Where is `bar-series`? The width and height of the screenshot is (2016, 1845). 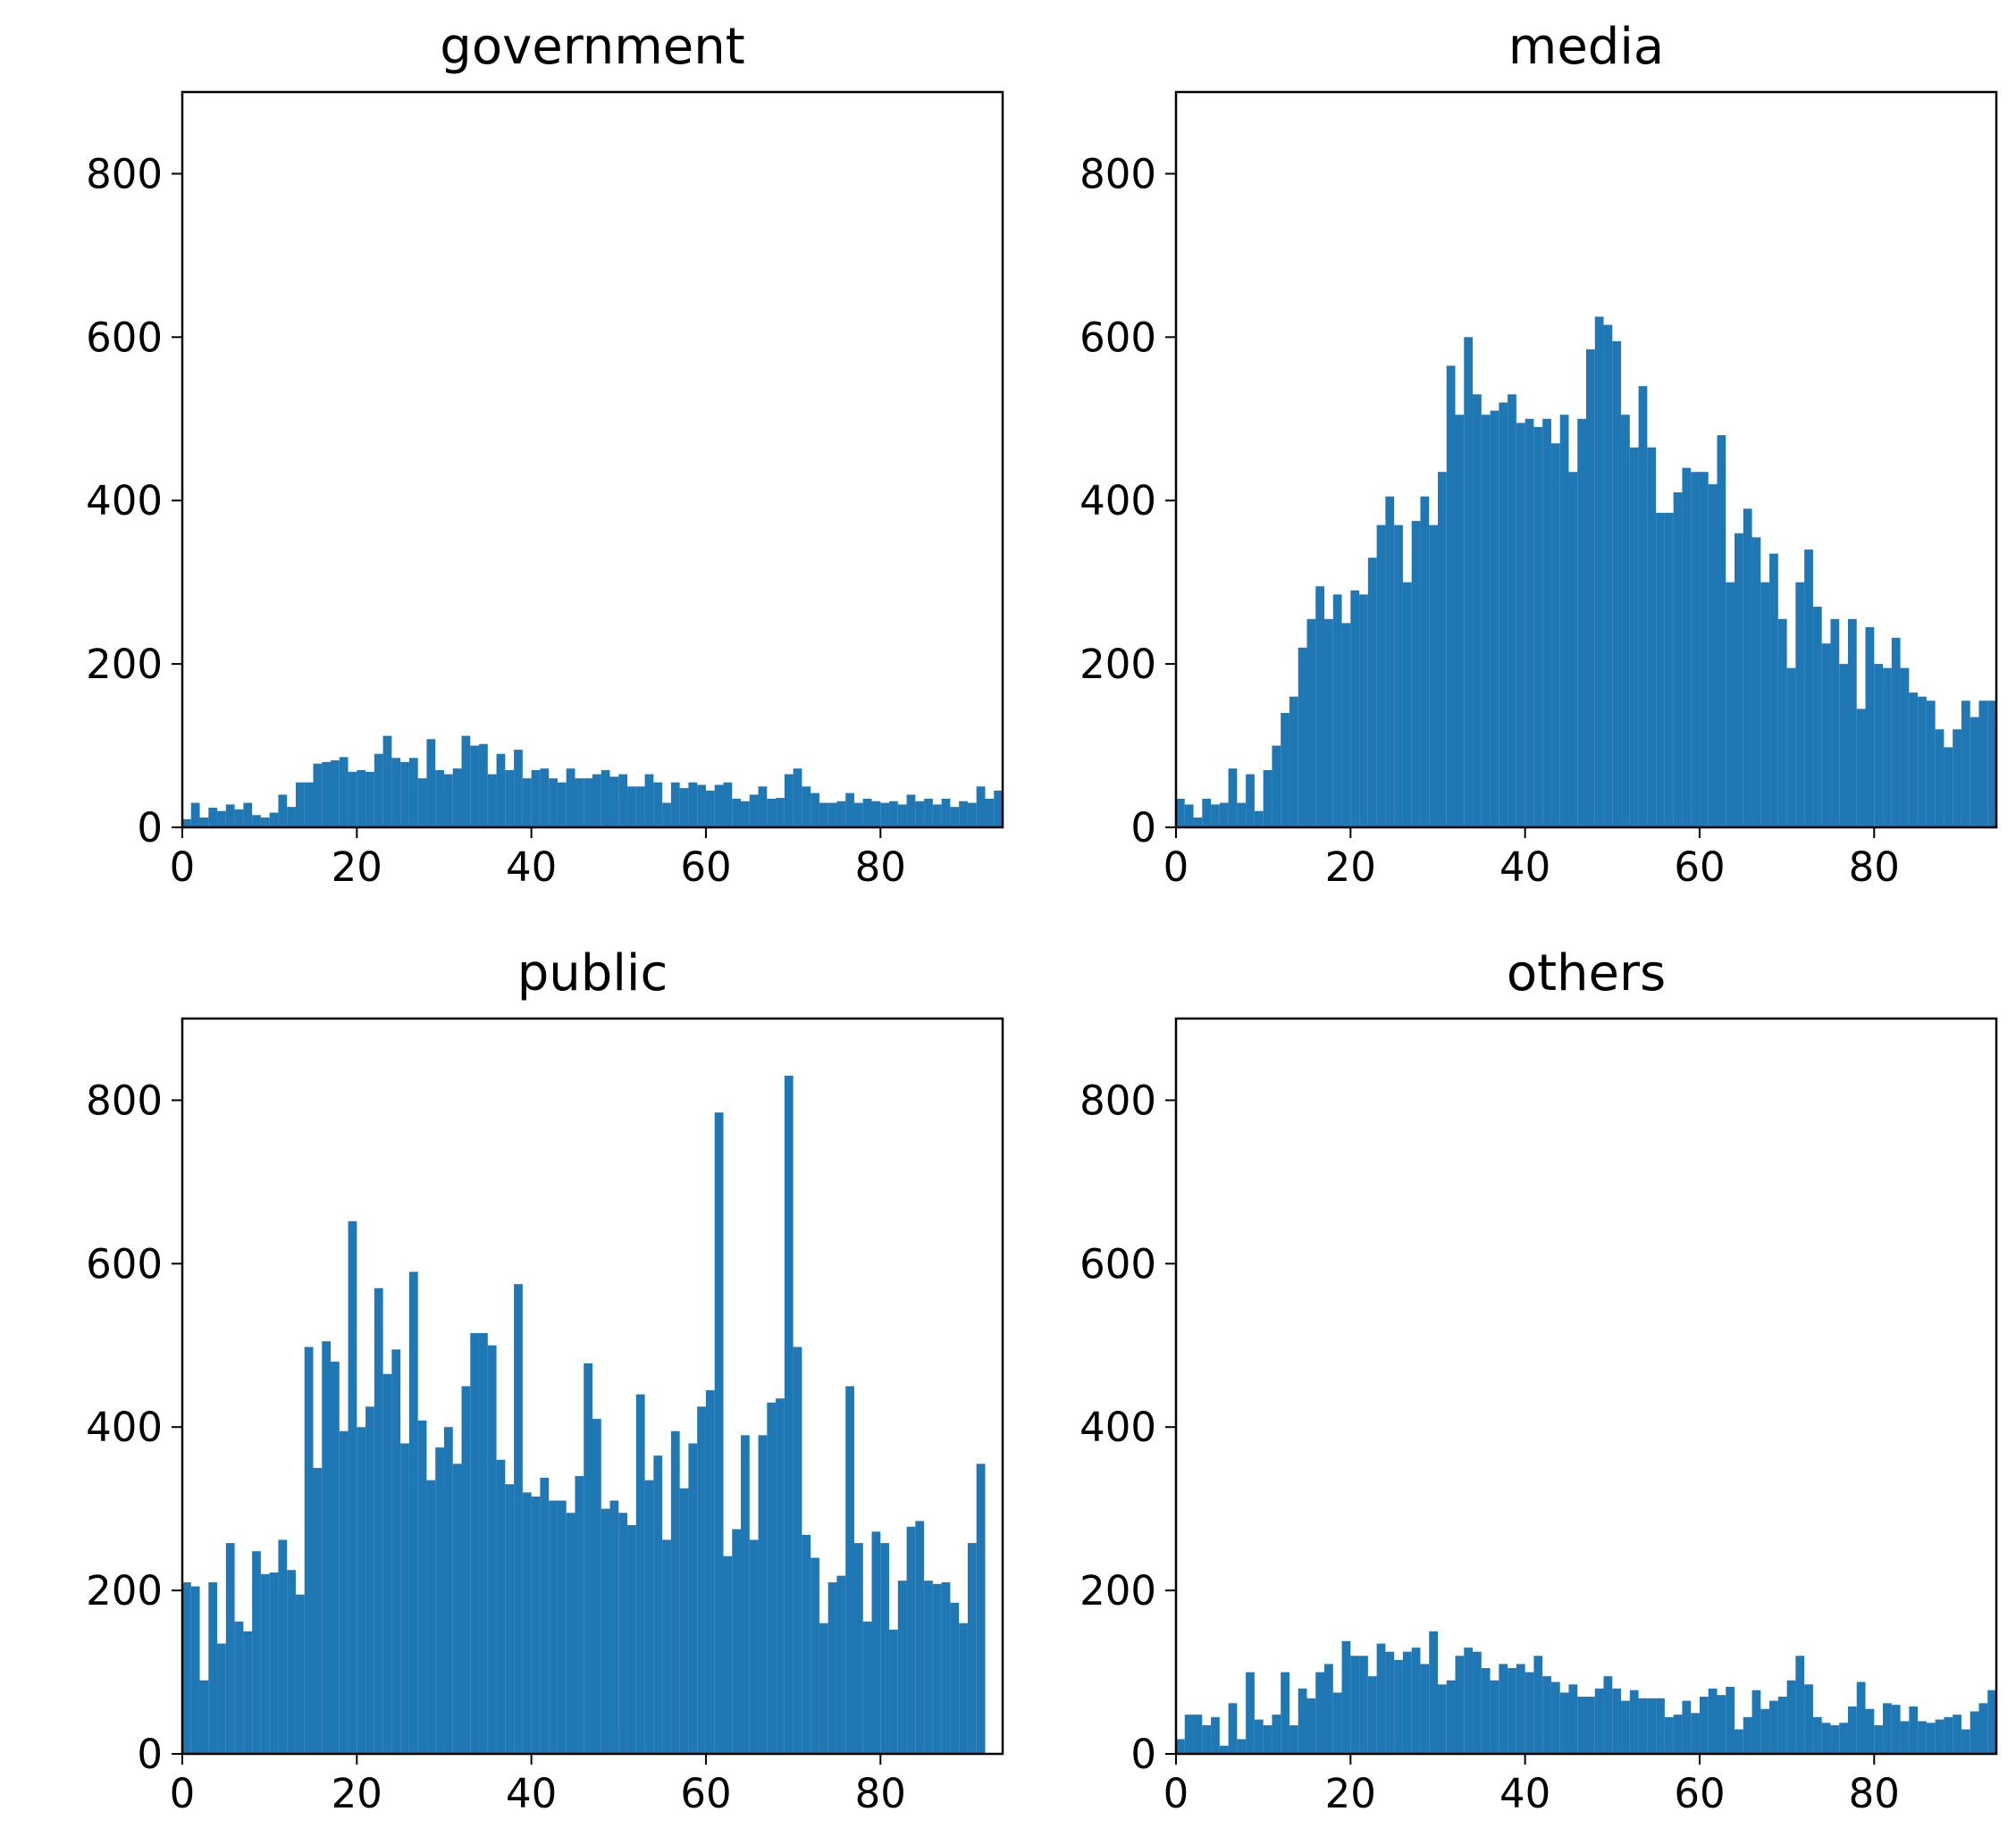 bar-series is located at coordinates (584, 1415).